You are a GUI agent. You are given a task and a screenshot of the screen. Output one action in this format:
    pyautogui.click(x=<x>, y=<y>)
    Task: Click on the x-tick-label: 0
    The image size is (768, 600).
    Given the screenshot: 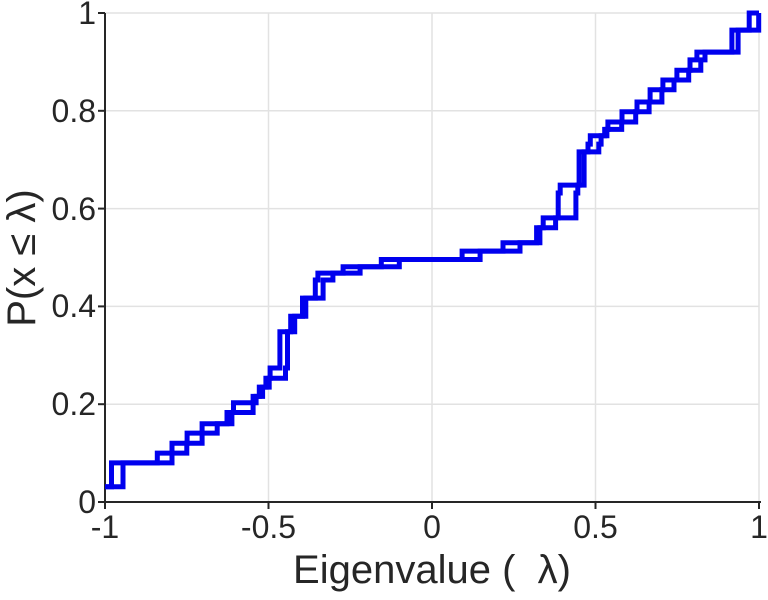 What is the action you would take?
    pyautogui.click(x=432, y=527)
    